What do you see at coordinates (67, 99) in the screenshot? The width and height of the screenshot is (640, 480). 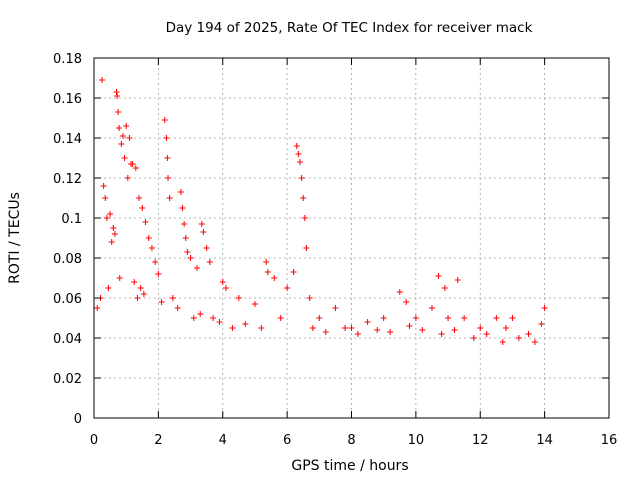 I see `y-tick-label: 0.16` at bounding box center [67, 99].